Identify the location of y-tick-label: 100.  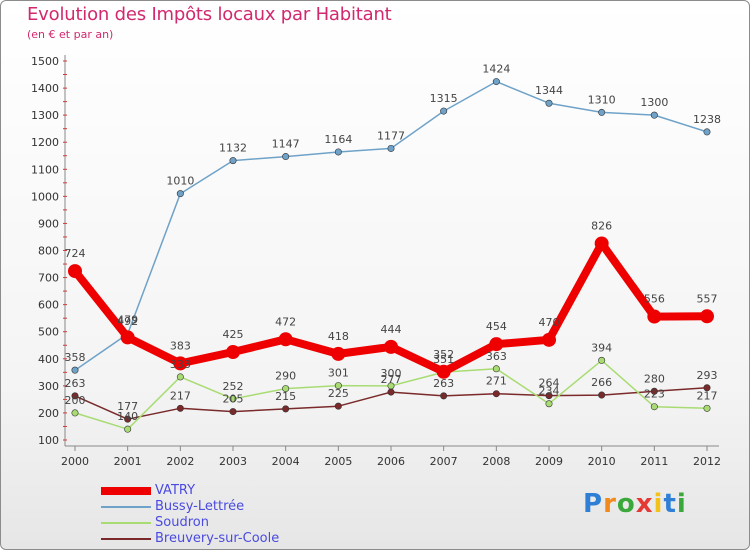
(48, 440).